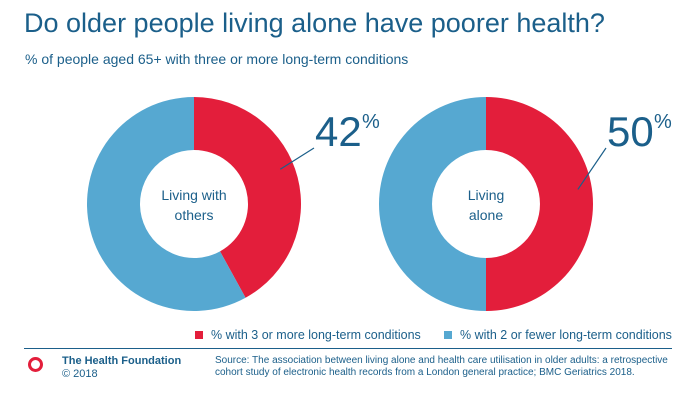 This screenshot has height=403, width=696. What do you see at coordinates (630, 131) in the screenshot?
I see `donut-value-label: 50` at bounding box center [630, 131].